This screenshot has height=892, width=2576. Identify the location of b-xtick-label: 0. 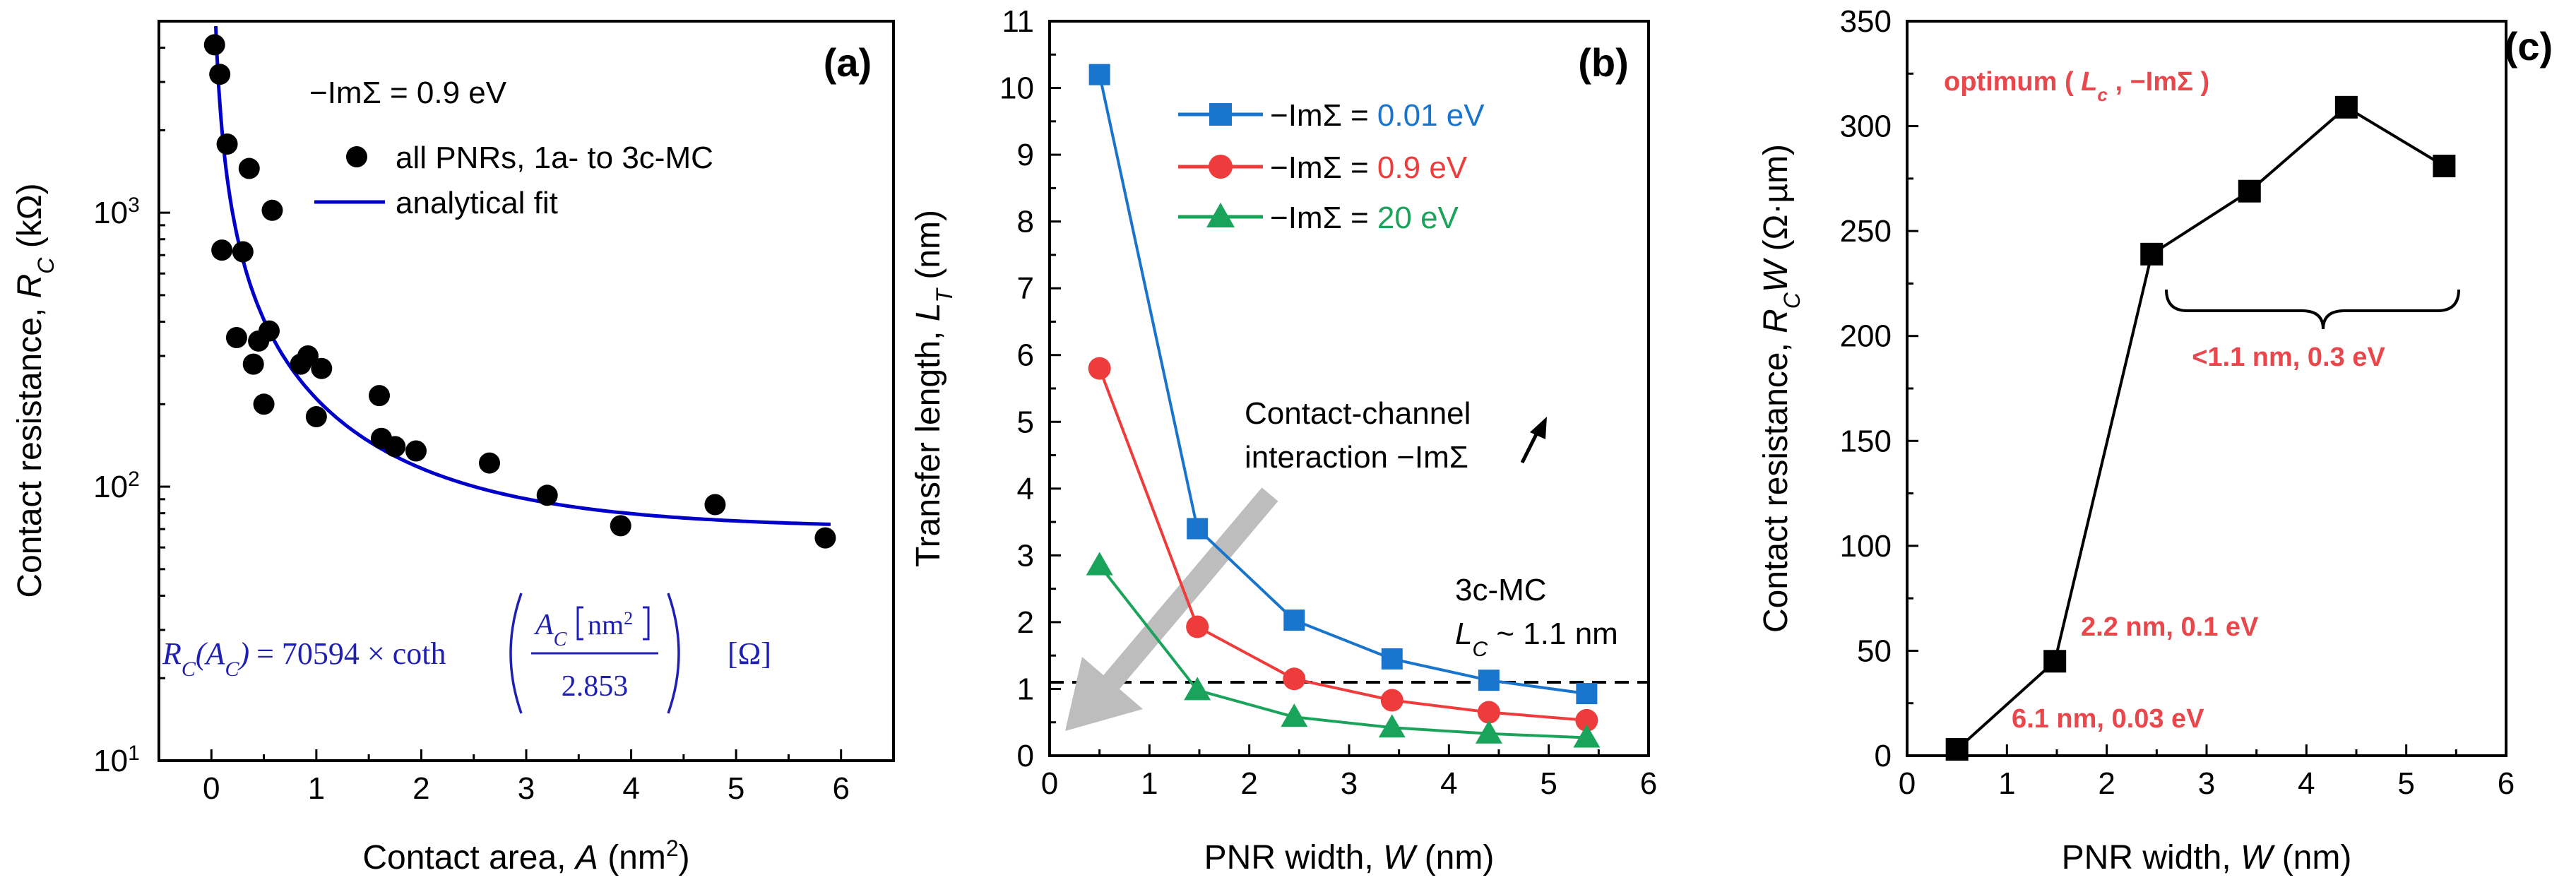
(1049, 783).